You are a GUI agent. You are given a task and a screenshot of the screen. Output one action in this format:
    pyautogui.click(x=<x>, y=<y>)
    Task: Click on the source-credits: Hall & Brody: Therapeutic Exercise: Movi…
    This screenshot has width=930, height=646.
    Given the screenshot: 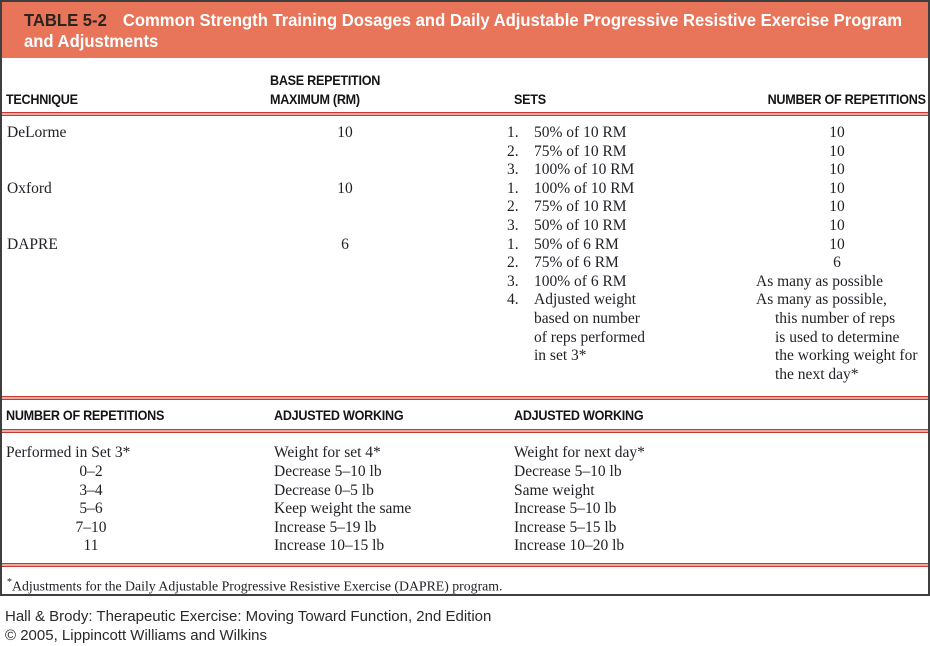 What is the action you would take?
    pyautogui.click(x=467, y=626)
    